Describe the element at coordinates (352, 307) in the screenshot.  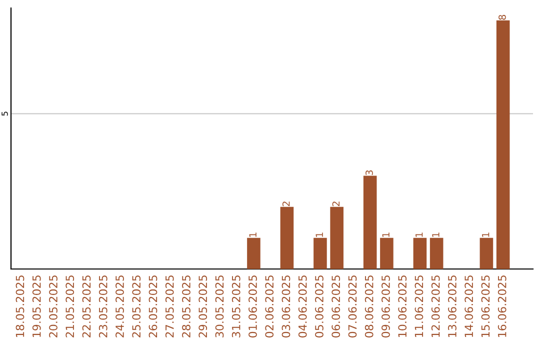
I see `x-tick-label: 07.06.2025` at that location.